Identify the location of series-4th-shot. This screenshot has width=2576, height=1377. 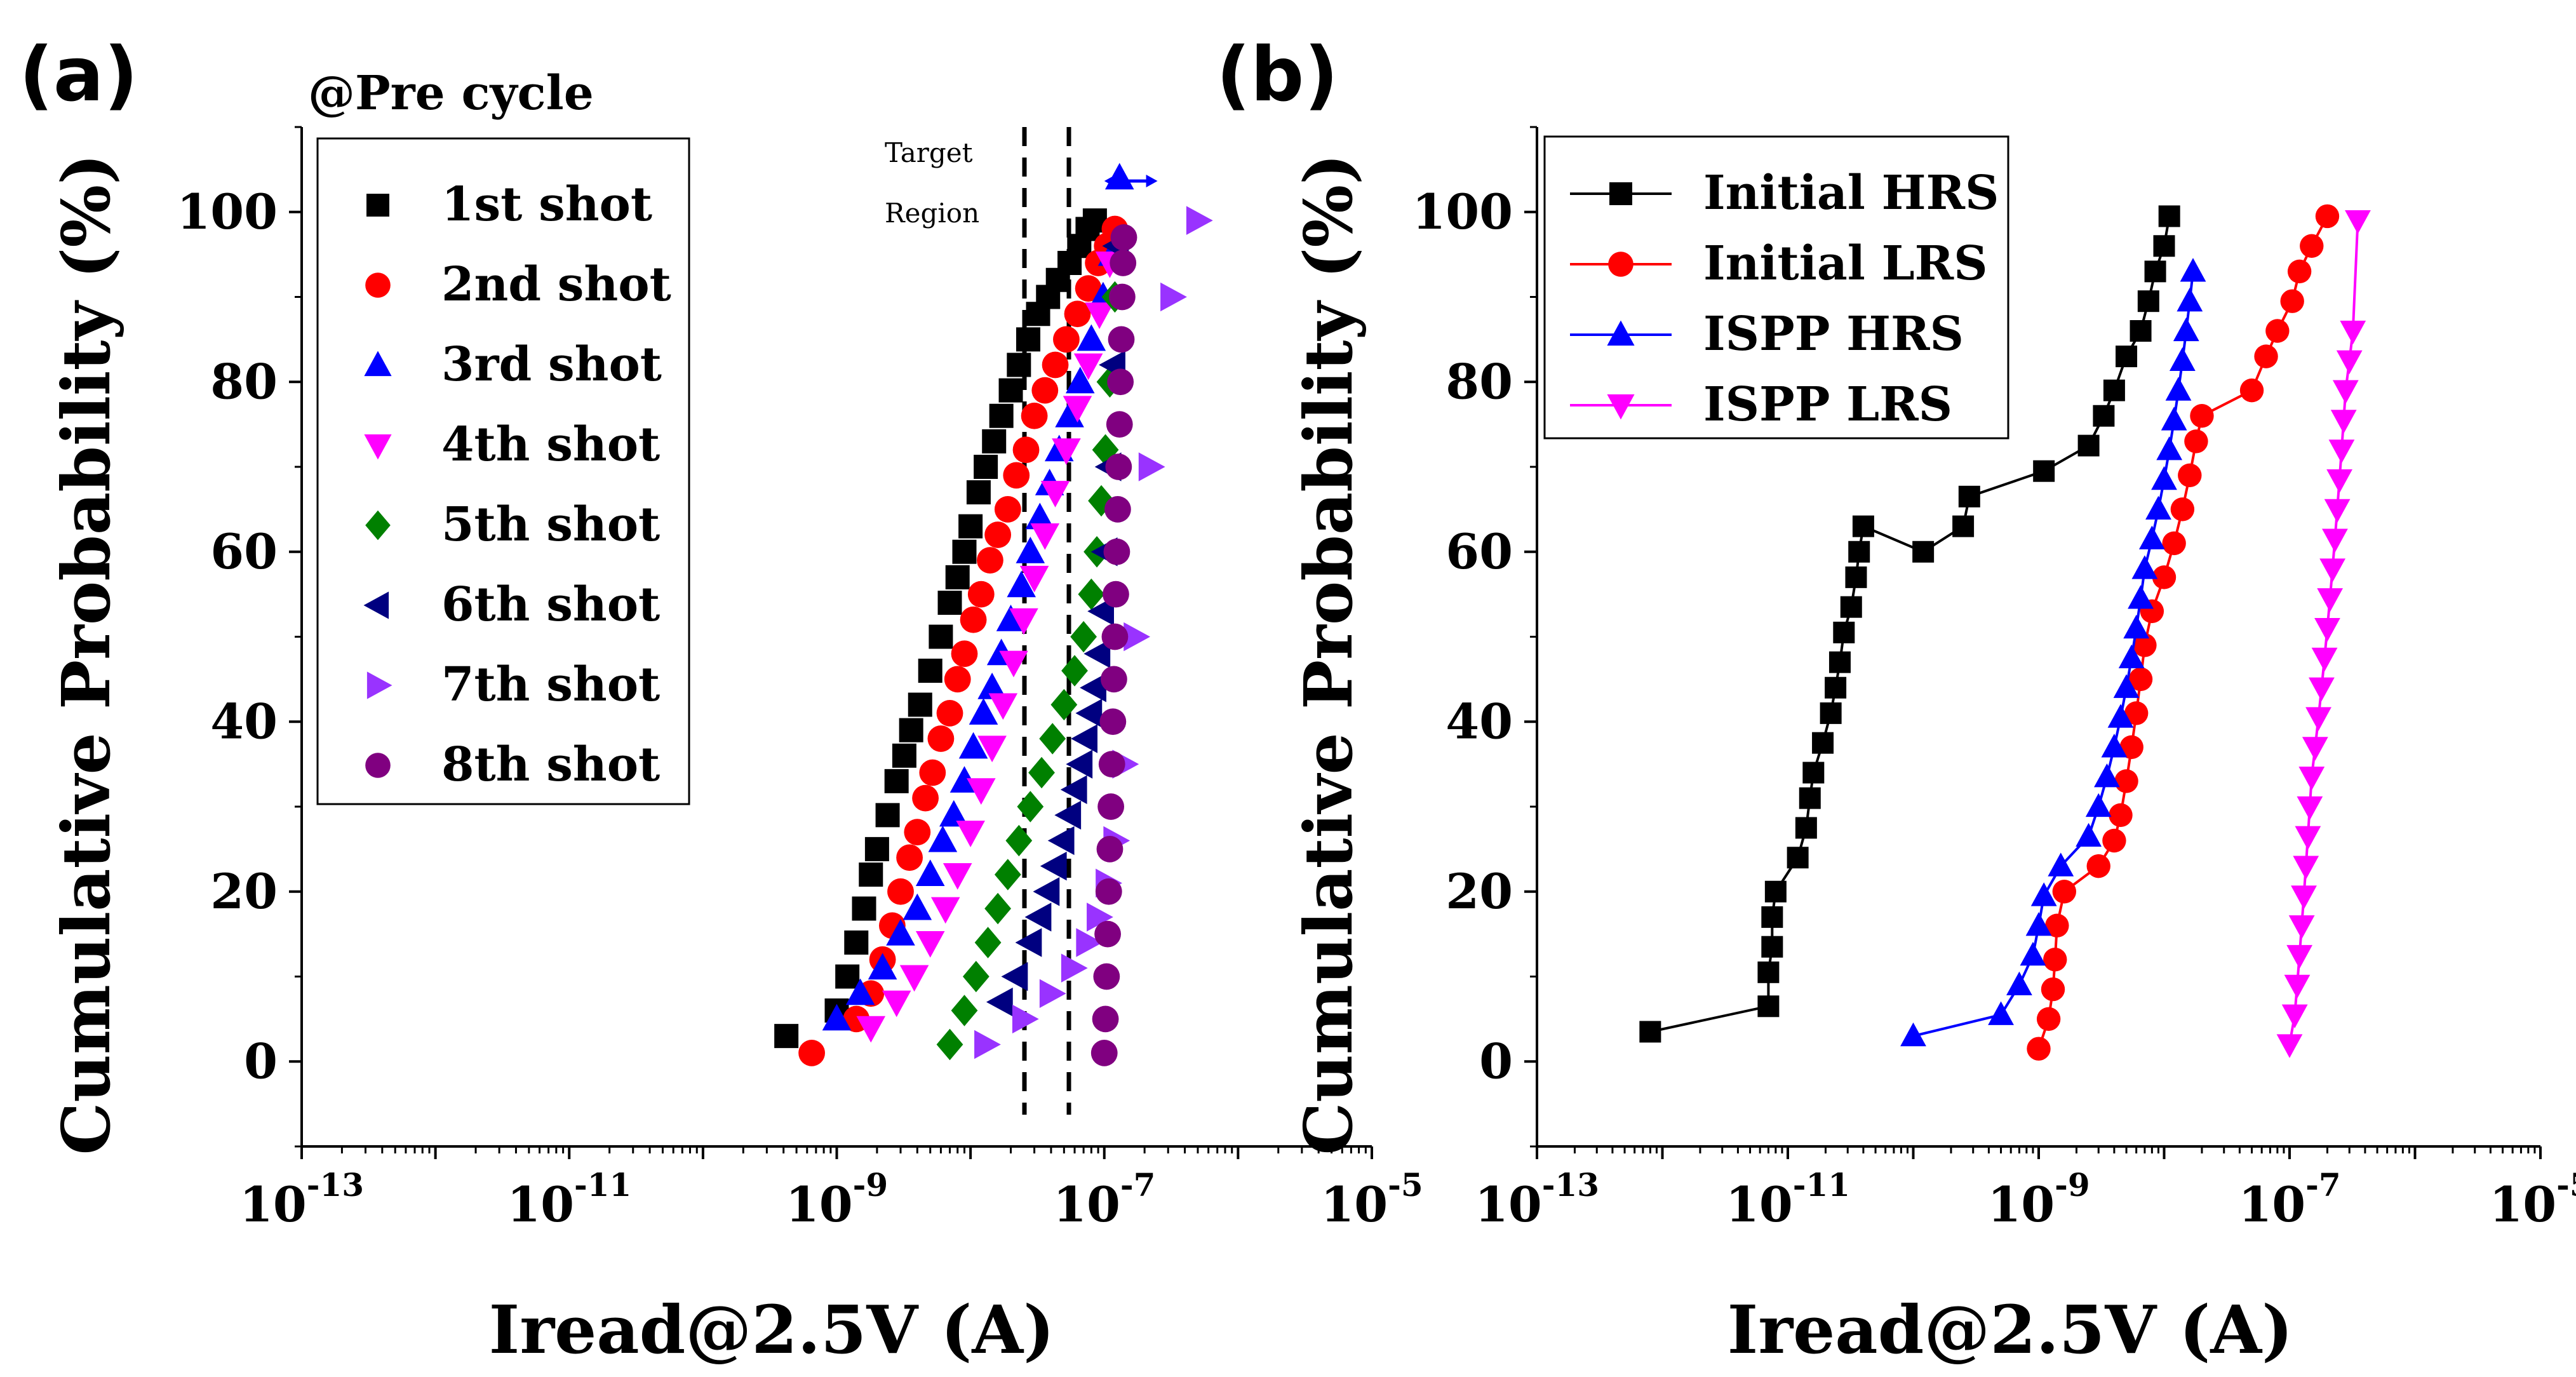
(990, 647).